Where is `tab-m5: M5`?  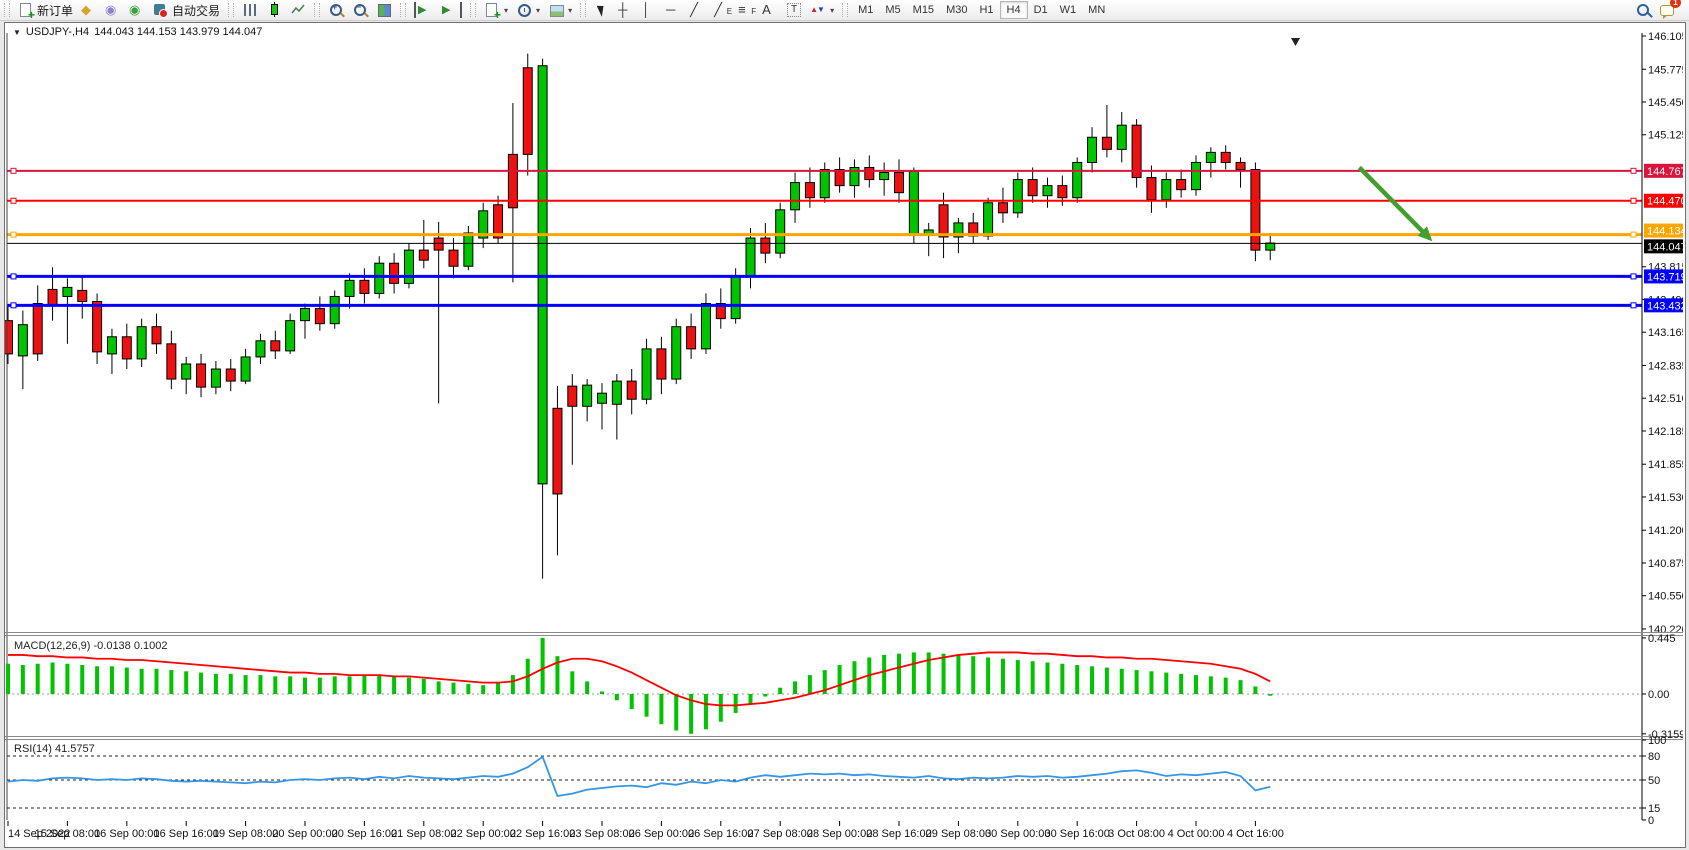
tab-m5: M5 is located at coordinates (893, 10).